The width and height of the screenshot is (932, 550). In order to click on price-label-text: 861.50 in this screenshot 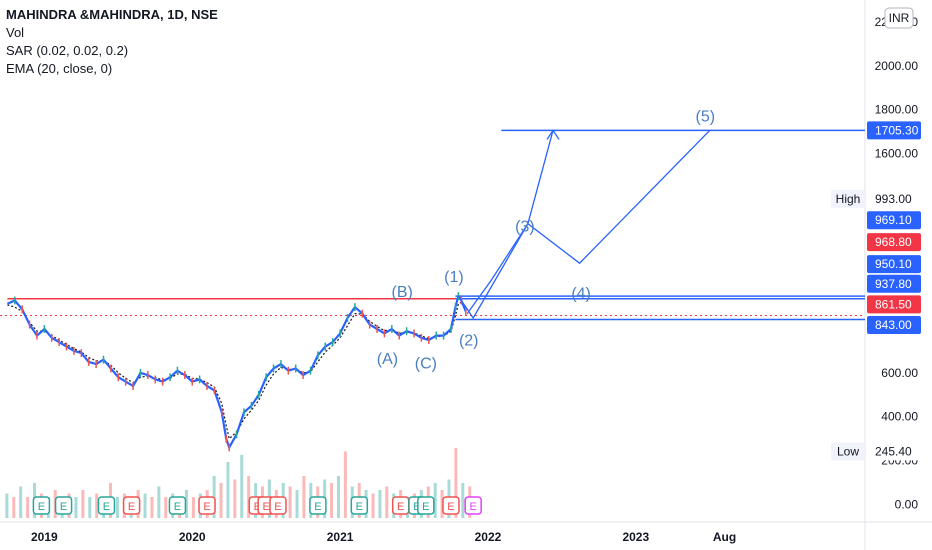, I will do `click(893, 304)`.